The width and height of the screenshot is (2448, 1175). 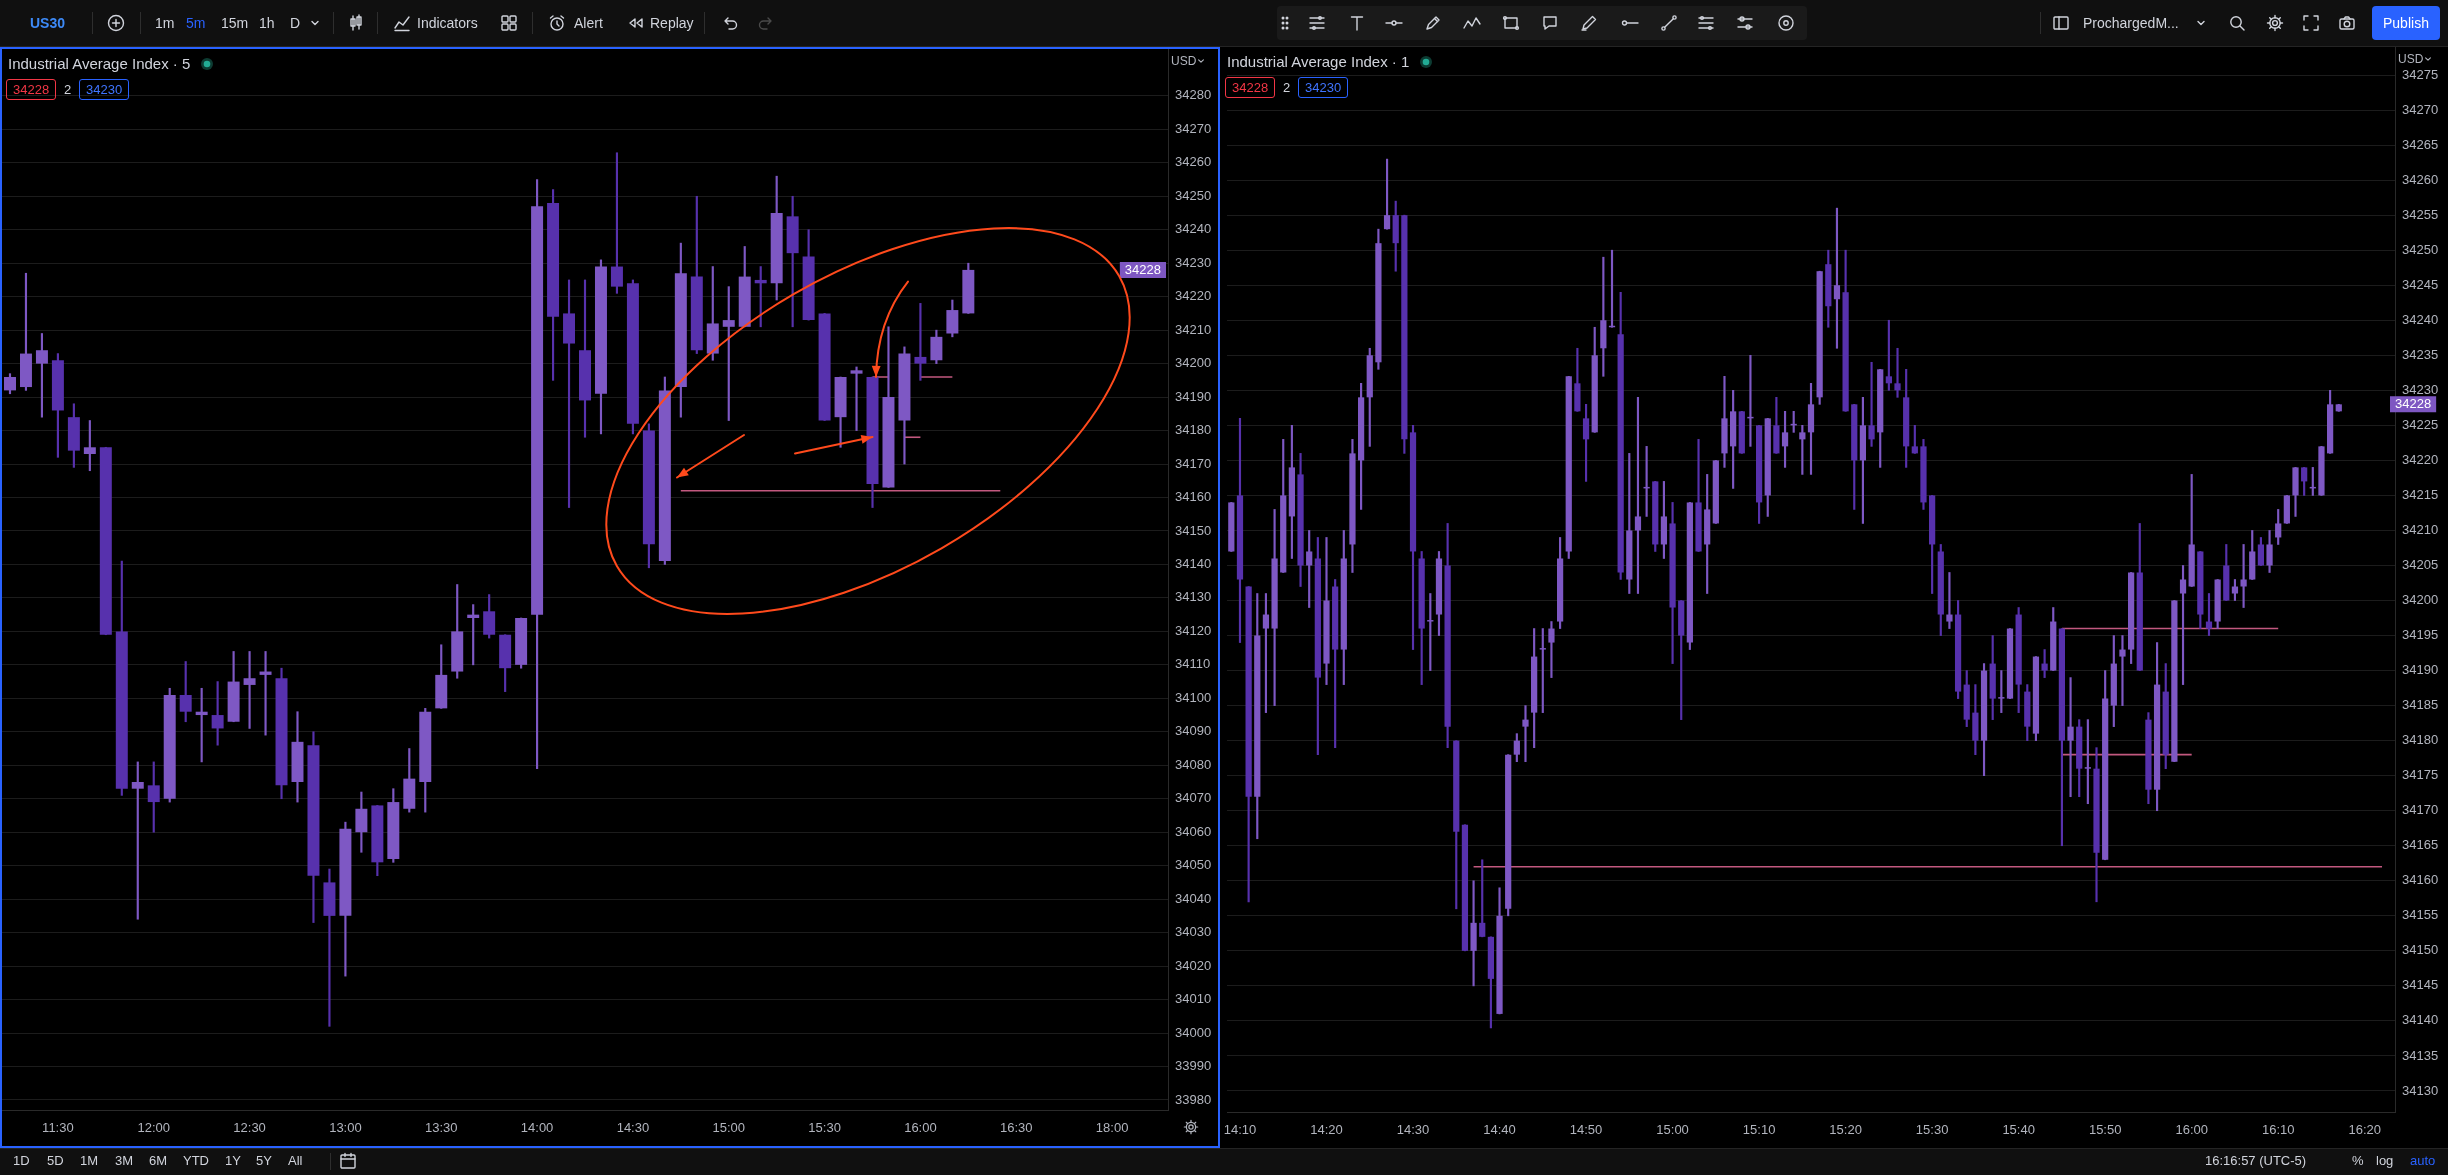 I want to click on x-tick-label: 11:30, so click(x=58, y=1128).